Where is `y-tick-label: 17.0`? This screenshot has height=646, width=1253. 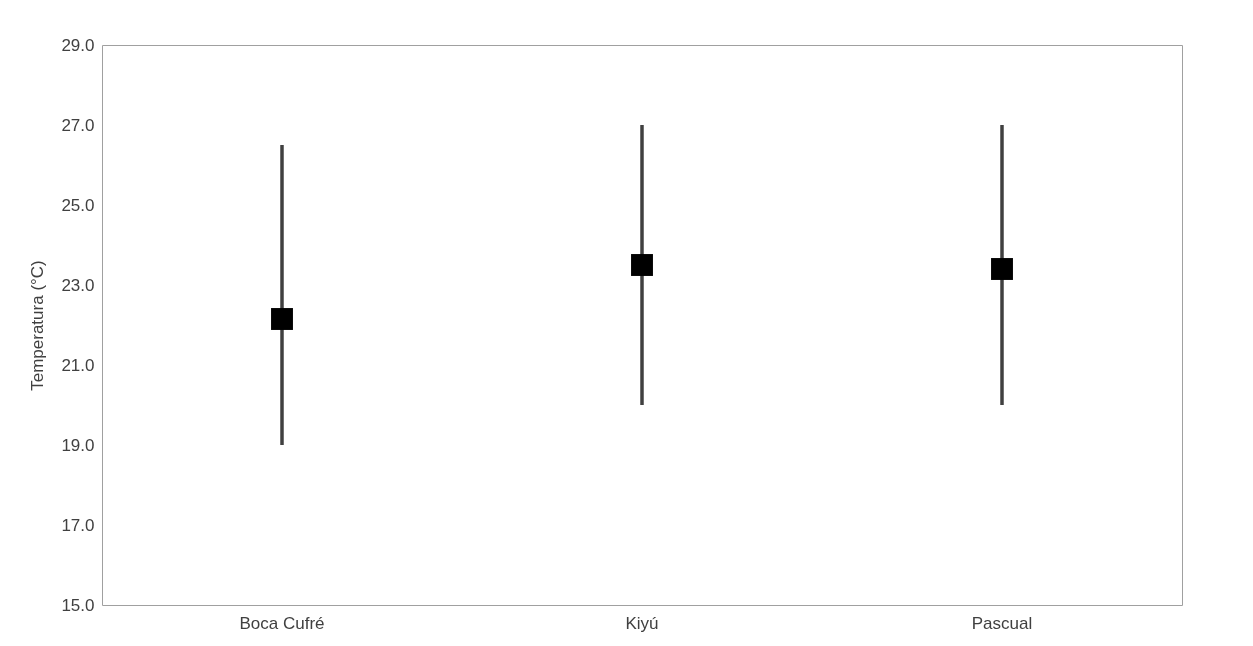 y-tick-label: 17.0 is located at coordinates (78, 525).